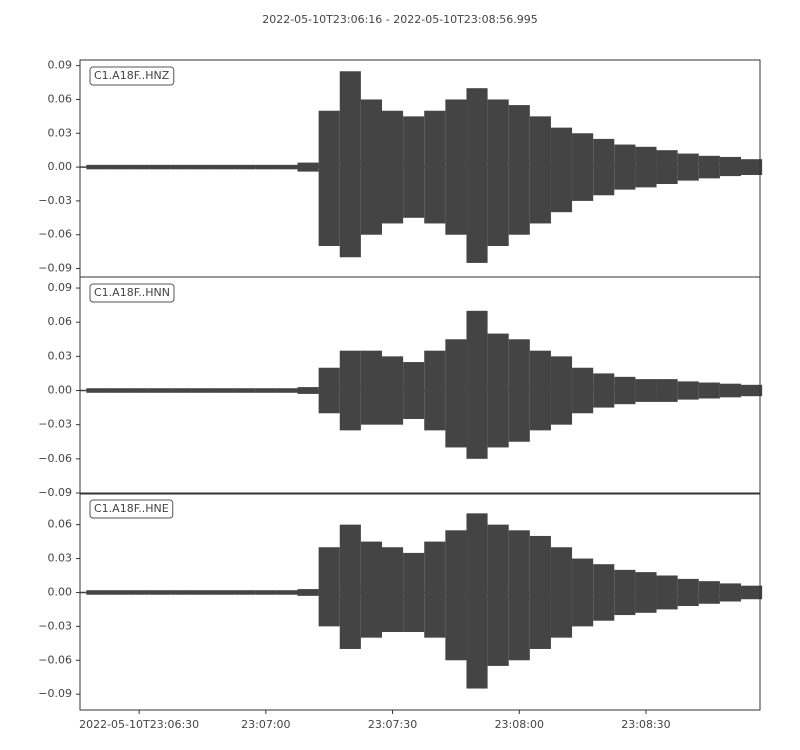 The height and width of the screenshot is (750, 800). I want to click on trace-label: C1.A18F..HNZ, so click(132, 75).